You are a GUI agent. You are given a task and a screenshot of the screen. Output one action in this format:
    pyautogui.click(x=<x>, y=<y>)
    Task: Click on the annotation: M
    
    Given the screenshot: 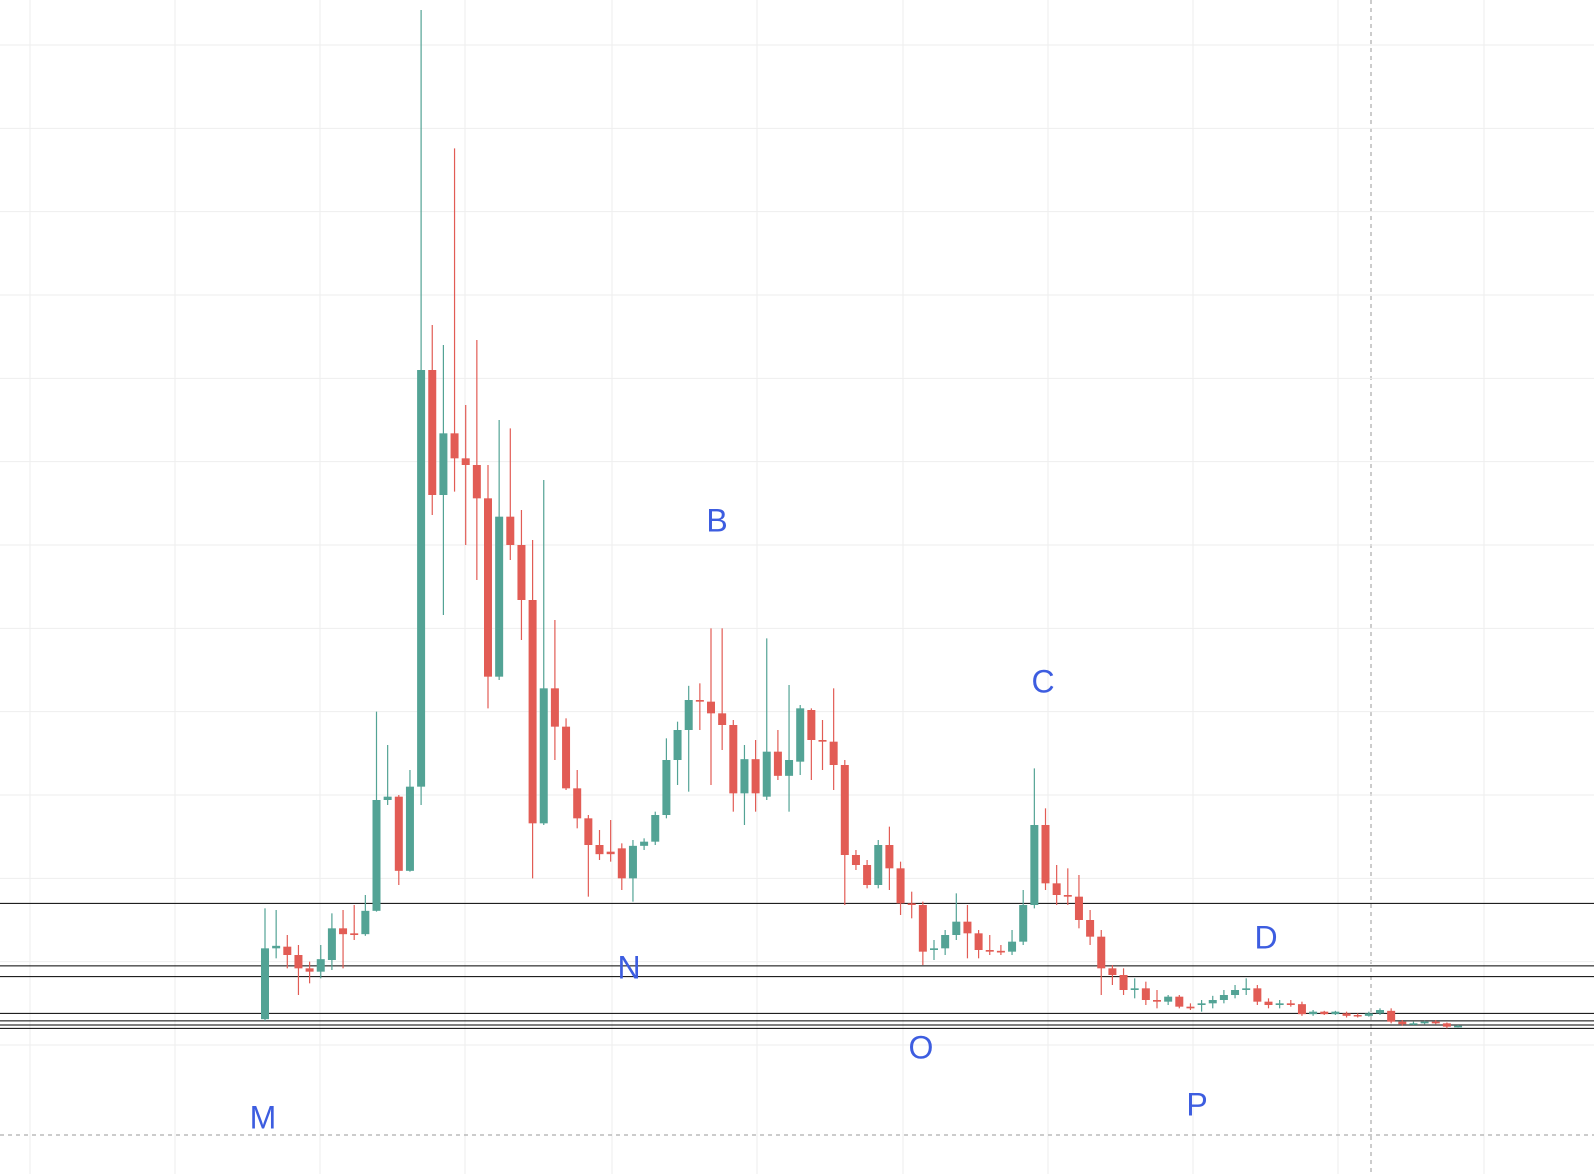 What is the action you would take?
    pyautogui.click(x=263, y=1117)
    